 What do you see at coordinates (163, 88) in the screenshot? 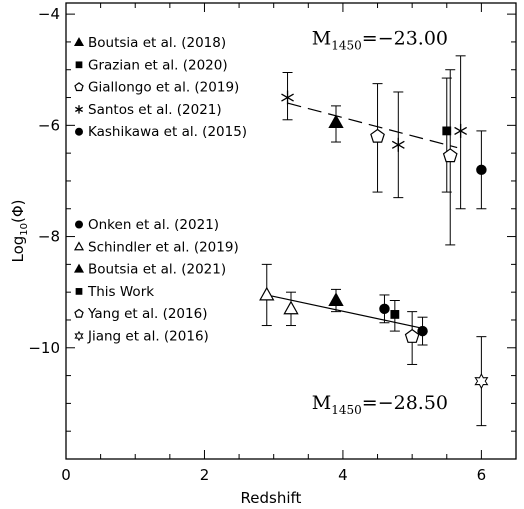
I see `legend-label: Giallongo et al. (2019)` at bounding box center [163, 88].